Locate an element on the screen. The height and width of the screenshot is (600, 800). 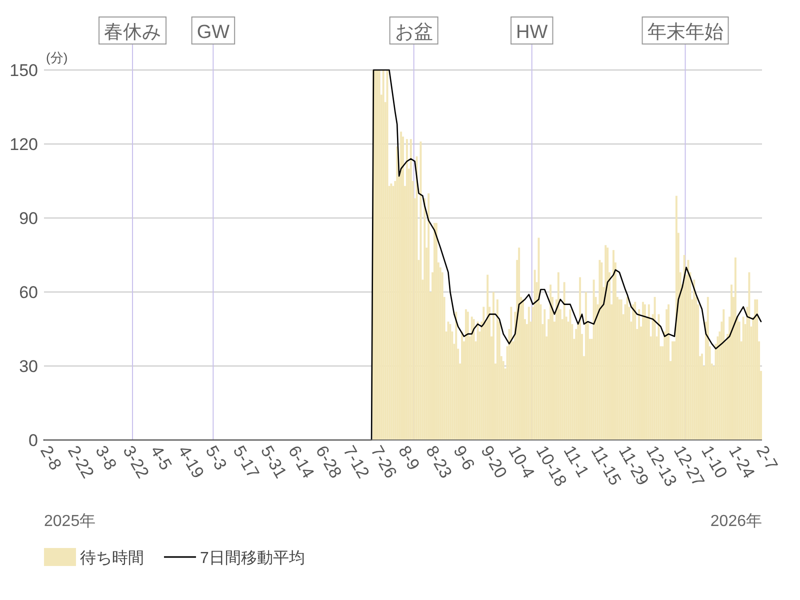
ref-line-label: HW is located at coordinates (532, 32).